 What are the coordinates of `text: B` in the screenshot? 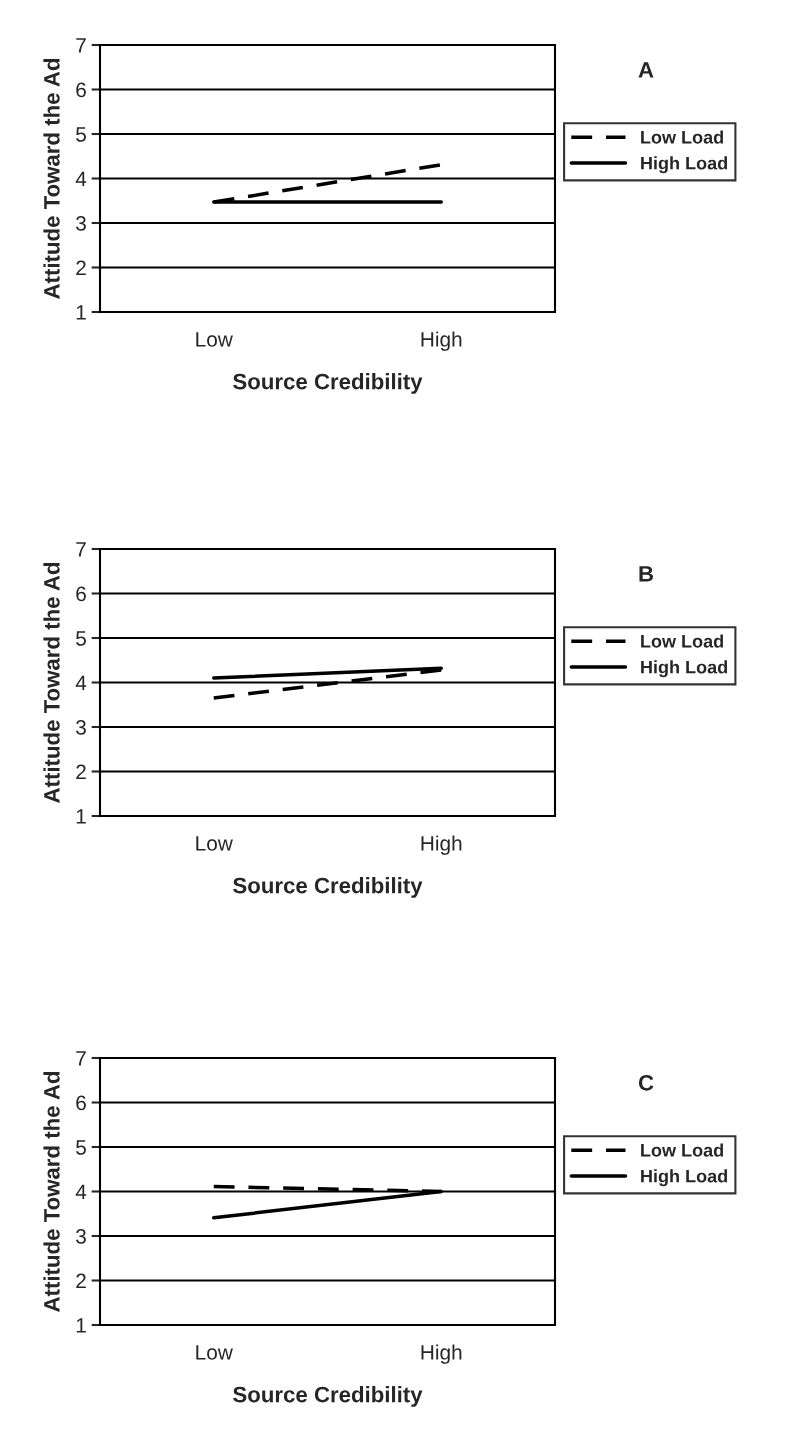 It's located at (646, 574).